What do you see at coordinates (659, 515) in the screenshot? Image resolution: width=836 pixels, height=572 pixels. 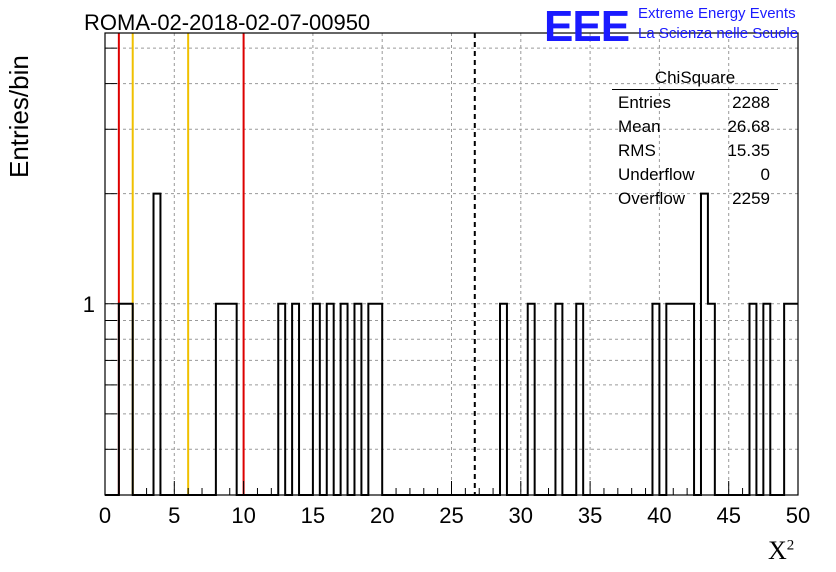 I see `x-tick-label: 40` at bounding box center [659, 515].